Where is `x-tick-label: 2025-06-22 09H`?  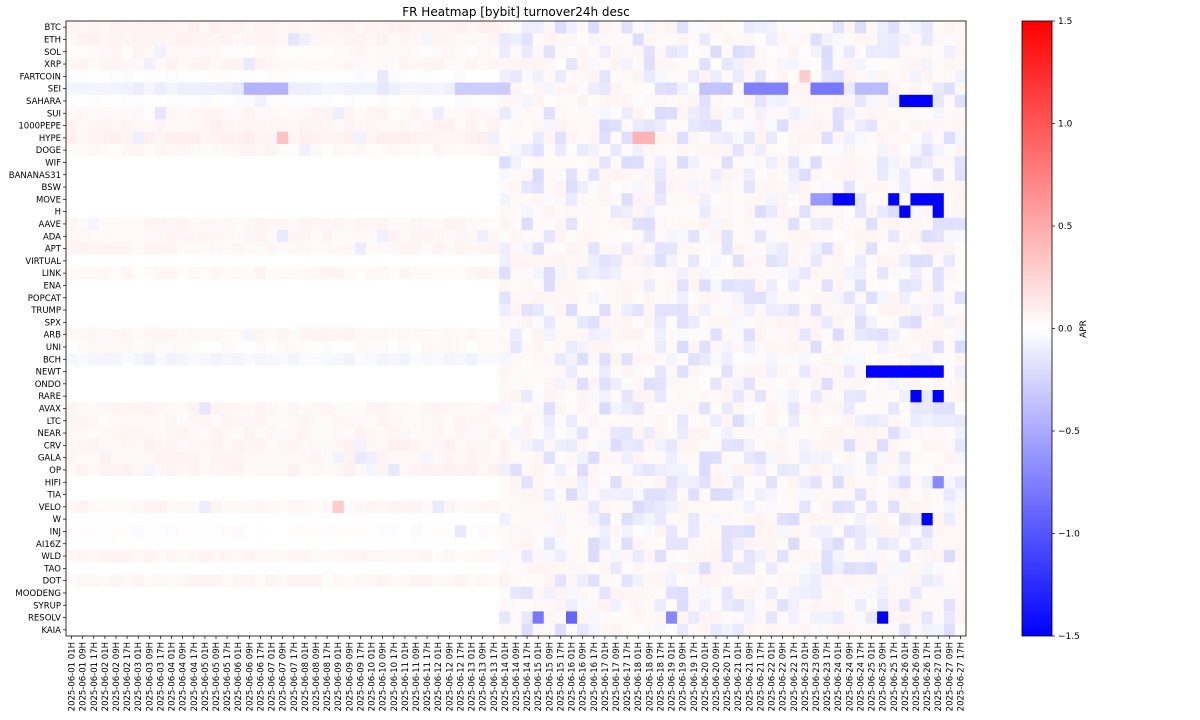
x-tick-label: 2025-06-22 09H is located at coordinates (784, 676).